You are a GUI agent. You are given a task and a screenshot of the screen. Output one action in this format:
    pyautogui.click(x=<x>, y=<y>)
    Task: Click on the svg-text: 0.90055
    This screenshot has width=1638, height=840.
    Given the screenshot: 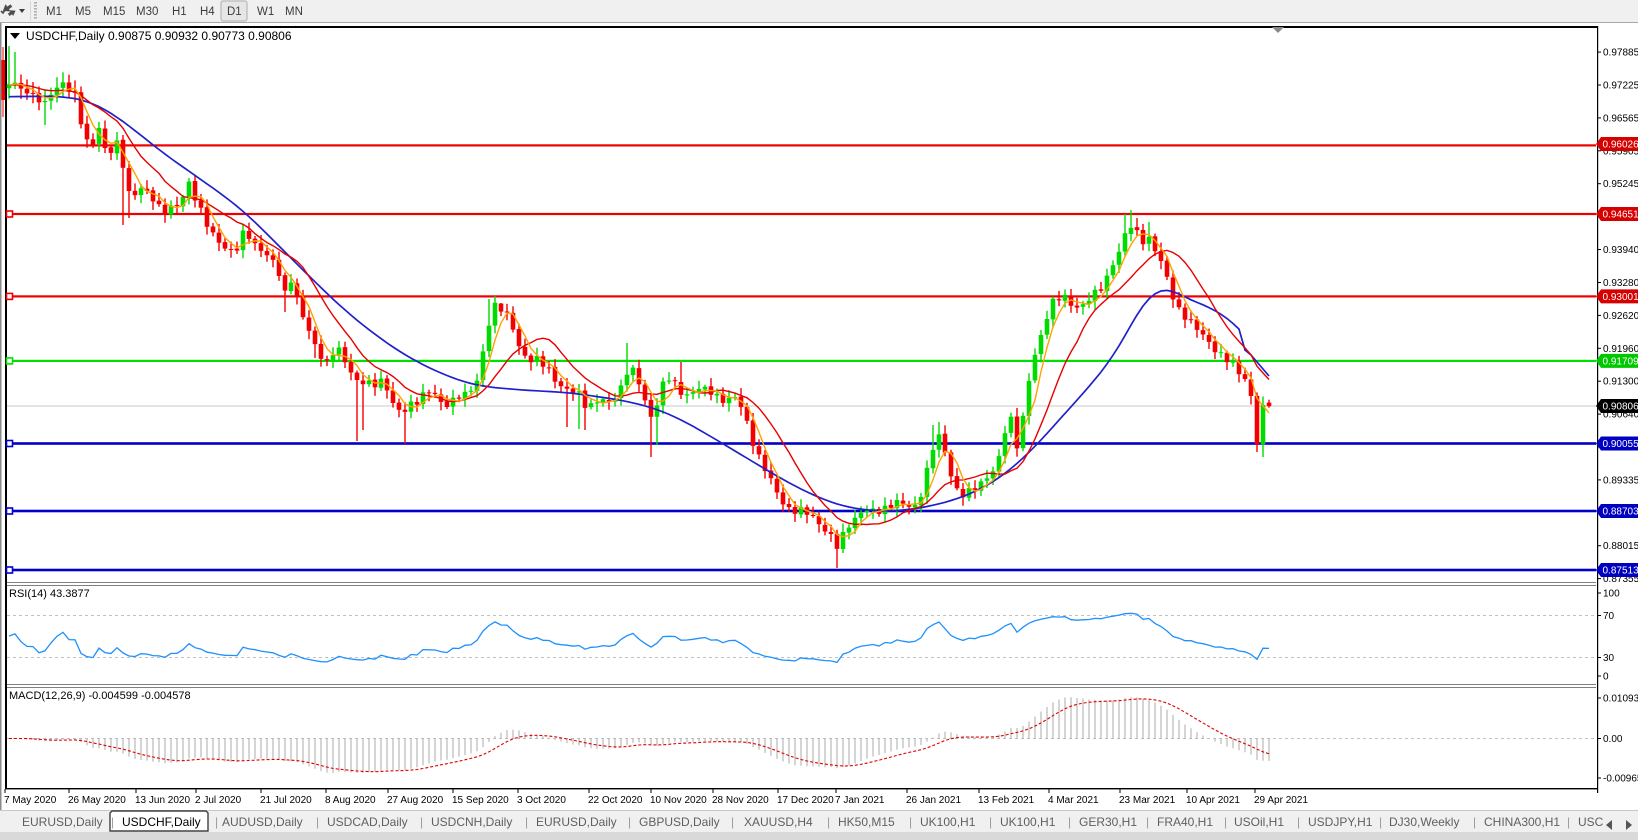 What is the action you would take?
    pyautogui.click(x=1620, y=444)
    